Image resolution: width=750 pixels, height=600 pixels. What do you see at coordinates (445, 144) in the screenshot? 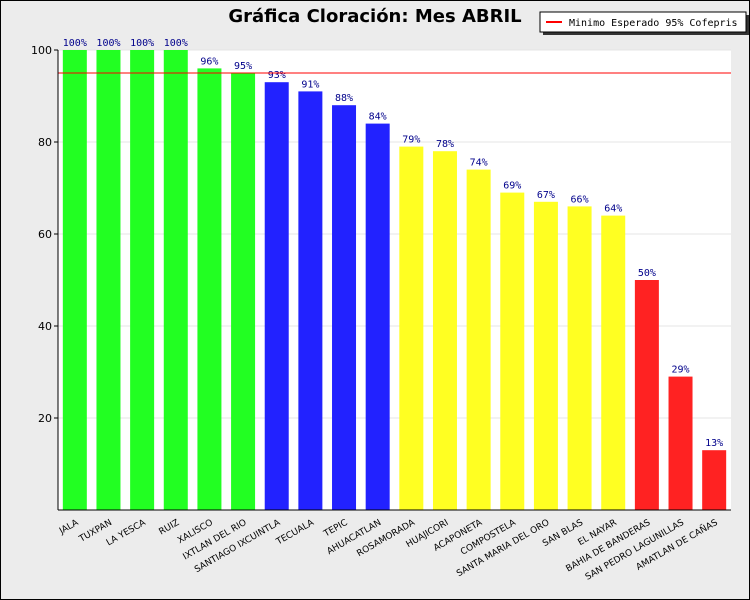
I see `data-label: 78%` at bounding box center [445, 144].